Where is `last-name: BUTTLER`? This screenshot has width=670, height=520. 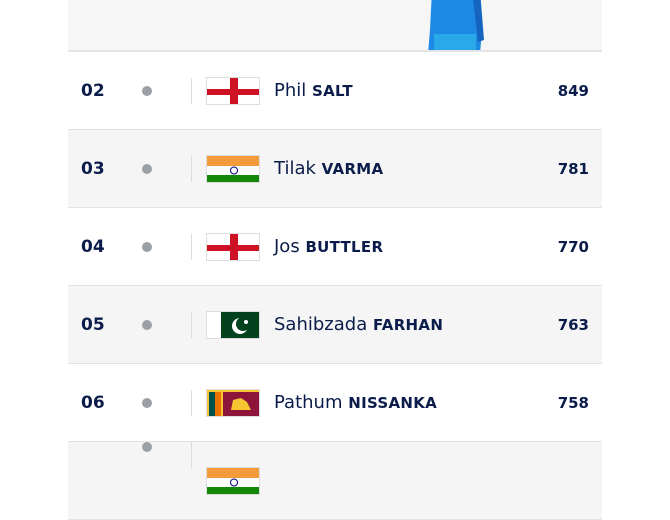
last-name: BUTTLER is located at coordinates (344, 247).